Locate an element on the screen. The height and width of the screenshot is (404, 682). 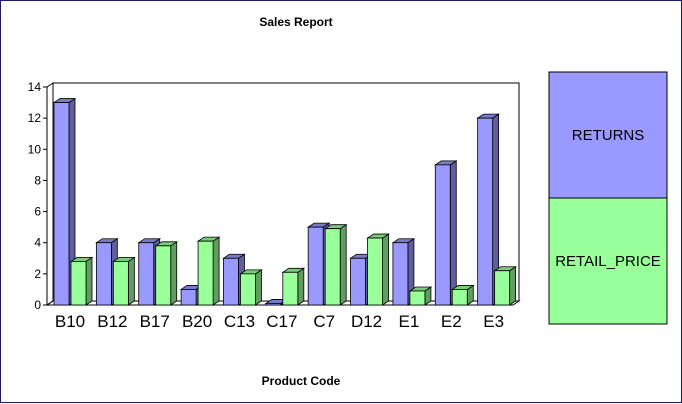
x-tick-label: C13 is located at coordinates (239, 321).